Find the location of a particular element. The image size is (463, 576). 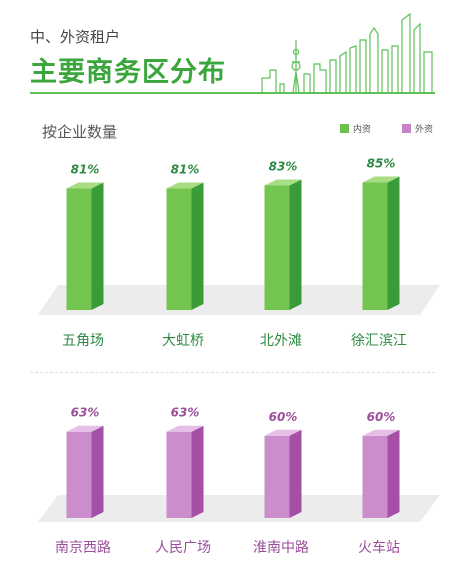

metric-label: 按企业数量 is located at coordinates (80, 132).